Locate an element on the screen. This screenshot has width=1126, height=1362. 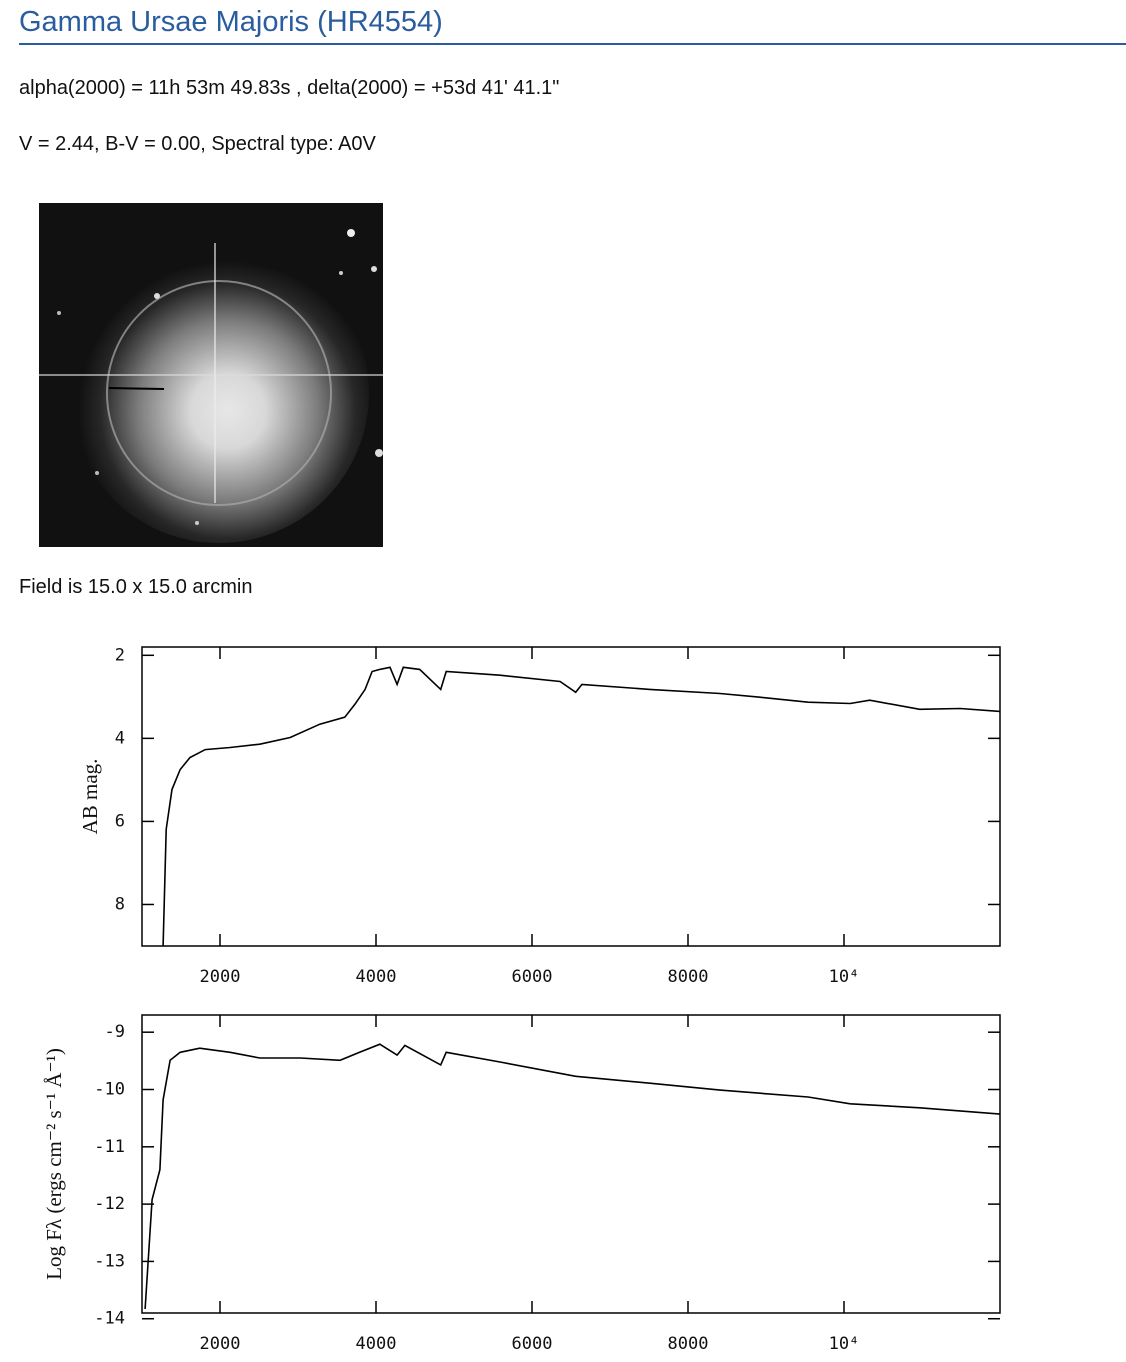
image-caption: Field is 15.0 x 15.0 arcmin is located at coordinates (136, 587).